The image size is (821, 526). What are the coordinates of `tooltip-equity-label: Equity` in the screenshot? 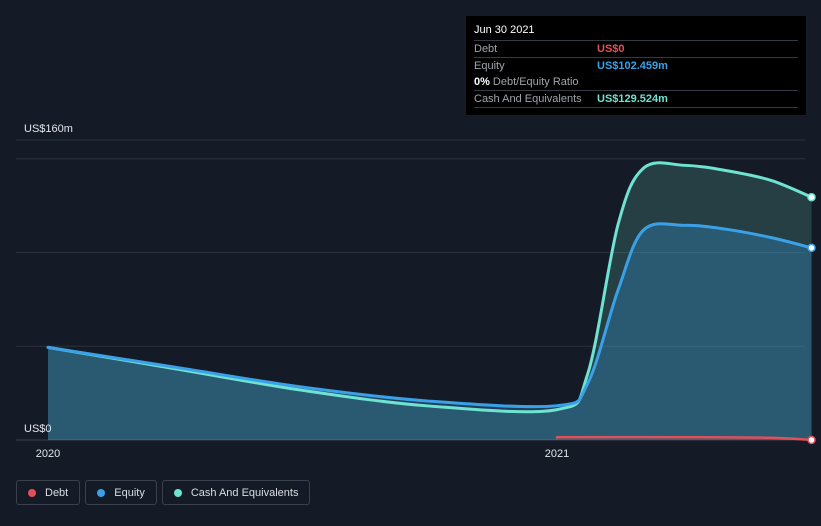 It's located at (489, 66).